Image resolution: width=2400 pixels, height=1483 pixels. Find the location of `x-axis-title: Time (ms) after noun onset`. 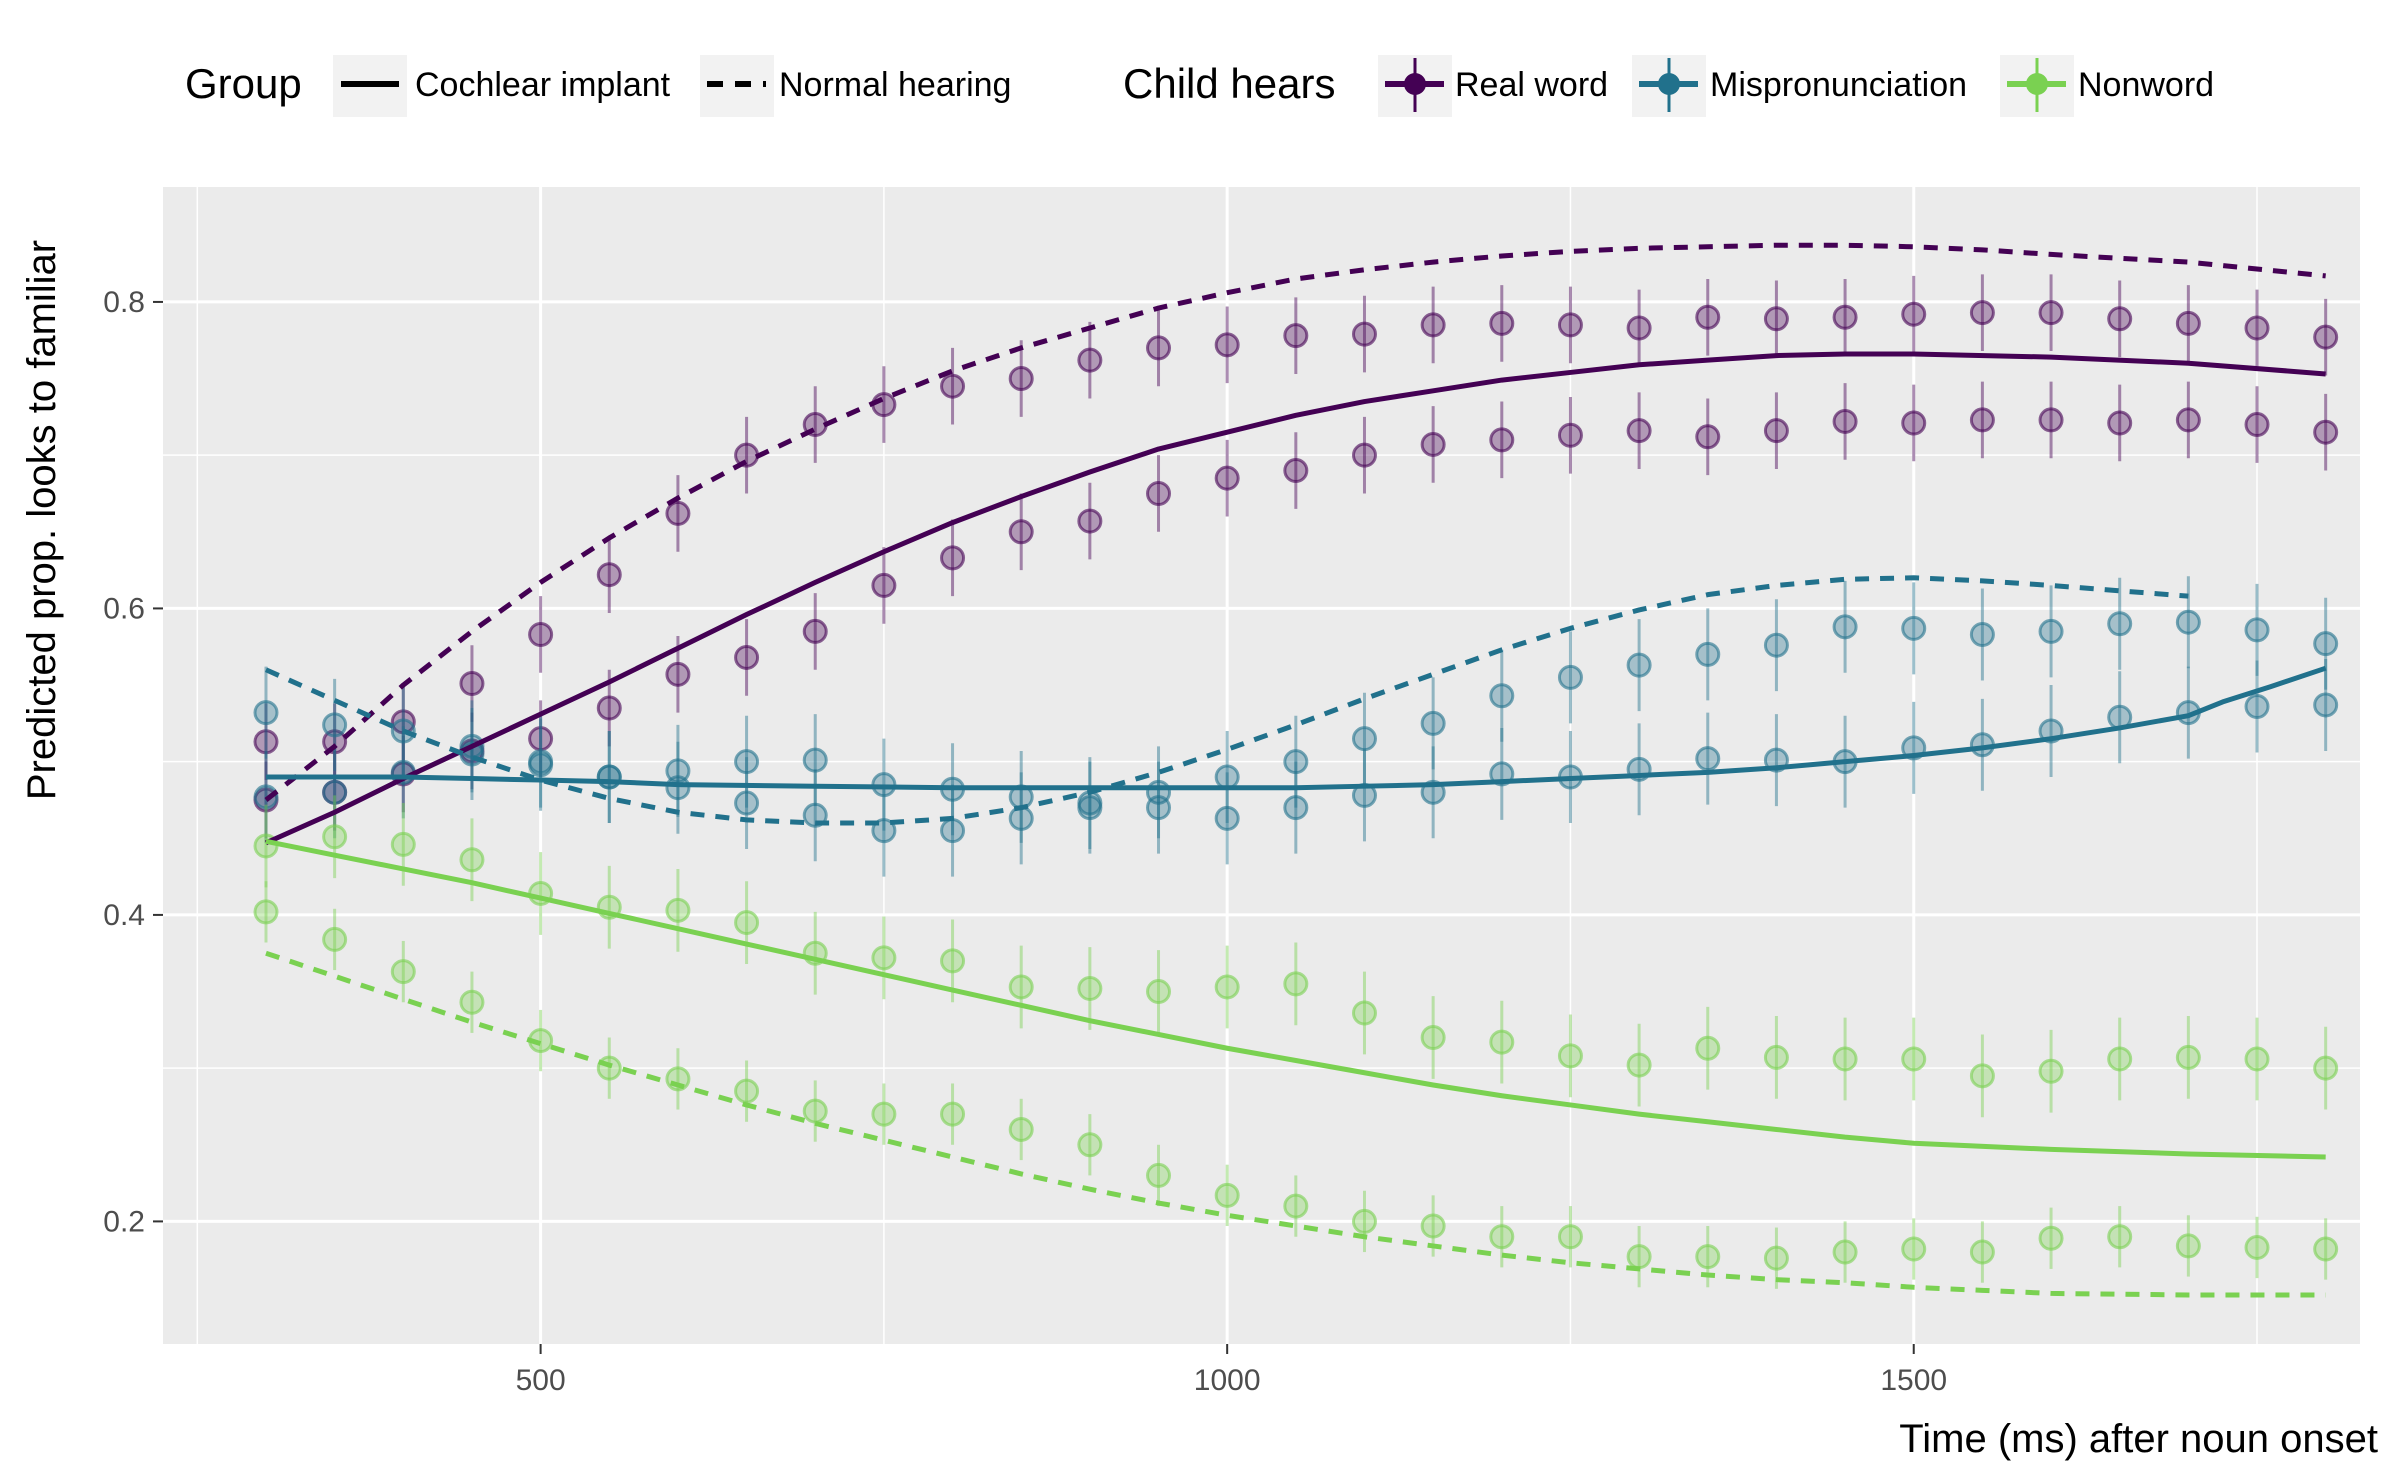

x-axis-title: Time (ms) after noun onset is located at coordinates (2138, 1439).